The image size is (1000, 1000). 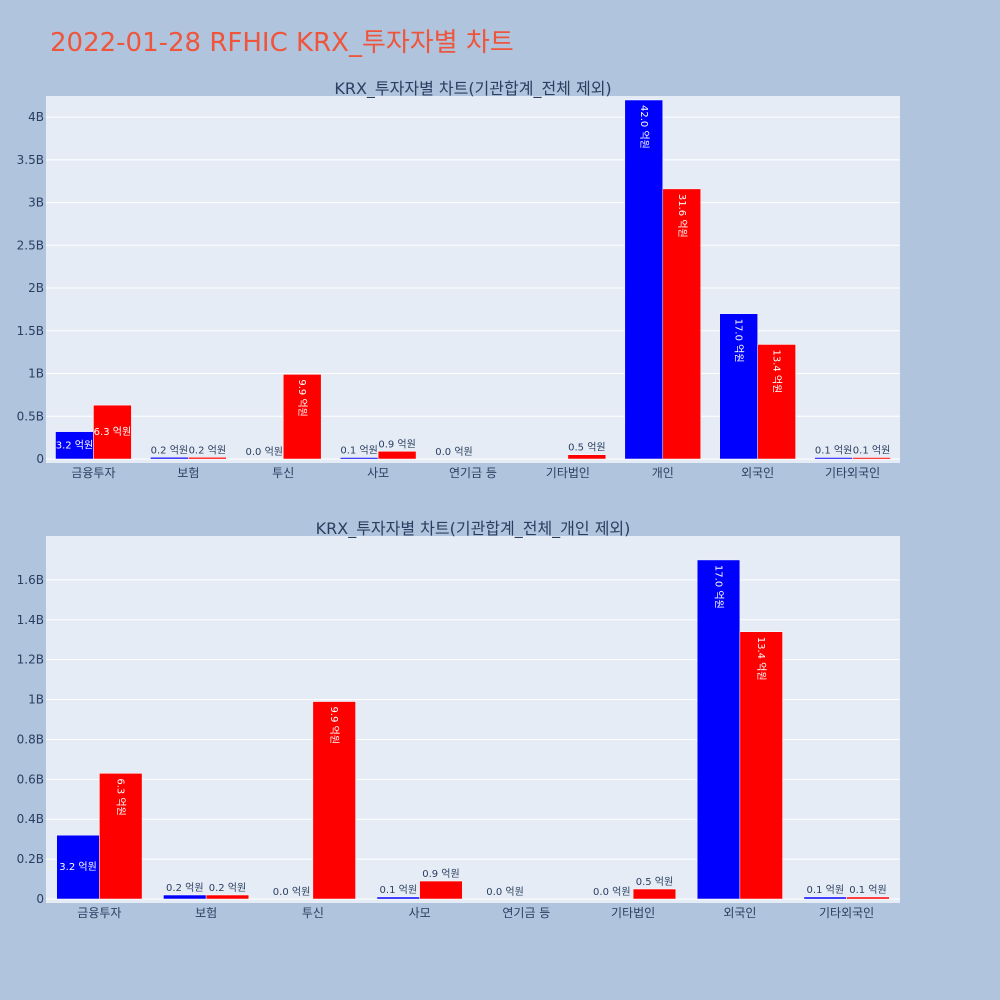 I want to click on y-tick-label: 1.6B, so click(x=30, y=580).